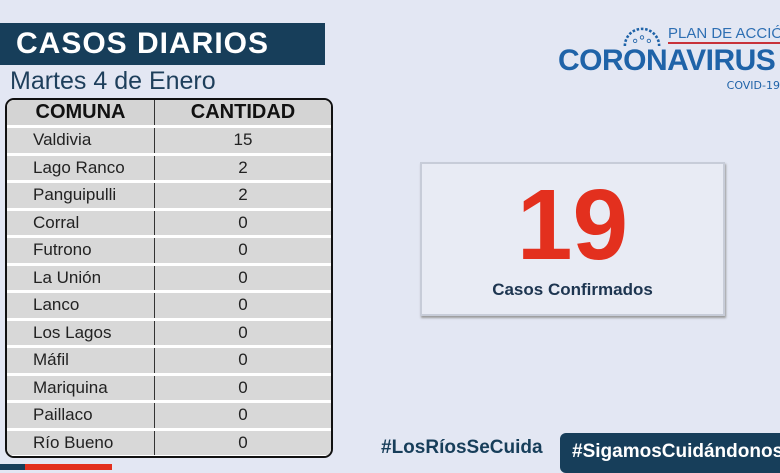 This screenshot has height=473, width=780. Describe the element at coordinates (81, 415) in the screenshot. I see `comuna-cell: Paillaco` at that location.